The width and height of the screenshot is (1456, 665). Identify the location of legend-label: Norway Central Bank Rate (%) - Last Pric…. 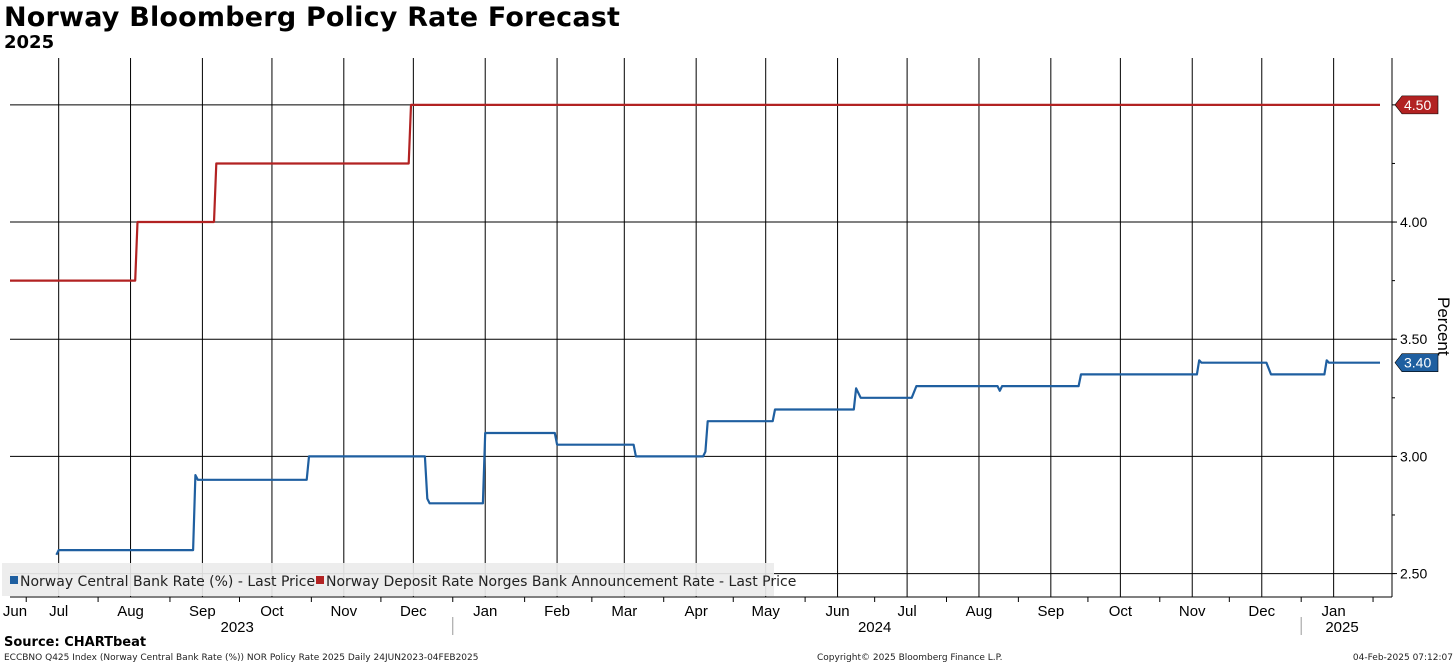
(167, 582).